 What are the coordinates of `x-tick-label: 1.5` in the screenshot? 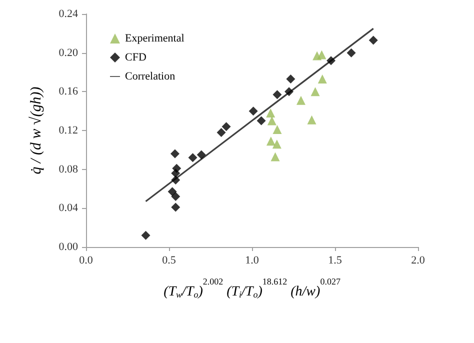 It's located at (335, 260).